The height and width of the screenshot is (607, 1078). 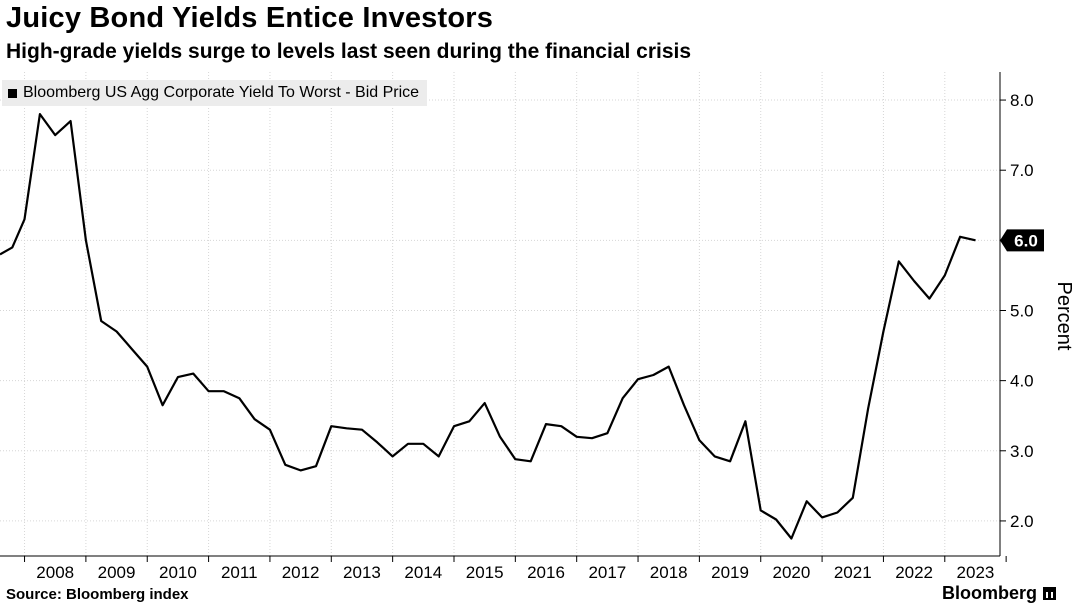 What do you see at coordinates (362, 572) in the screenshot?
I see `x-tick-label: 2013` at bounding box center [362, 572].